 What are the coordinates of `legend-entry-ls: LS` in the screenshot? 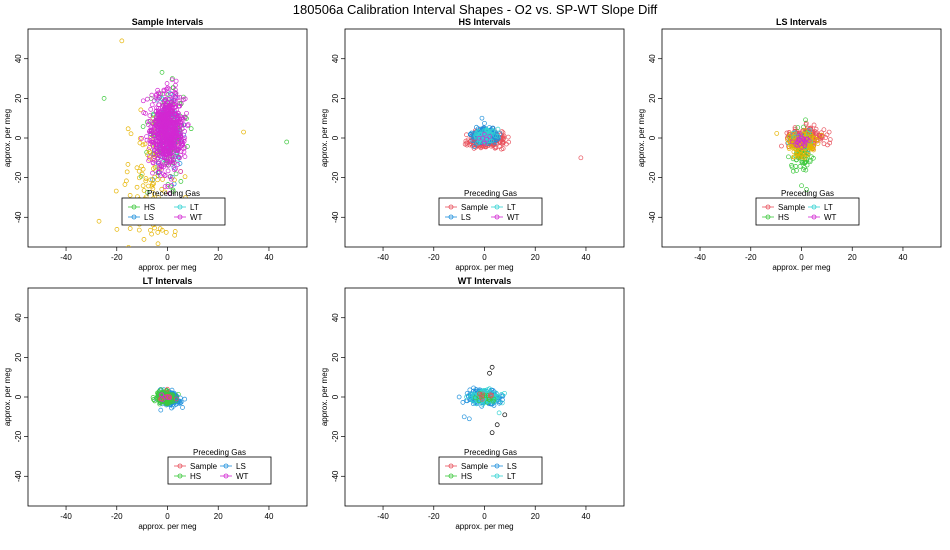 It's located at (466, 217).